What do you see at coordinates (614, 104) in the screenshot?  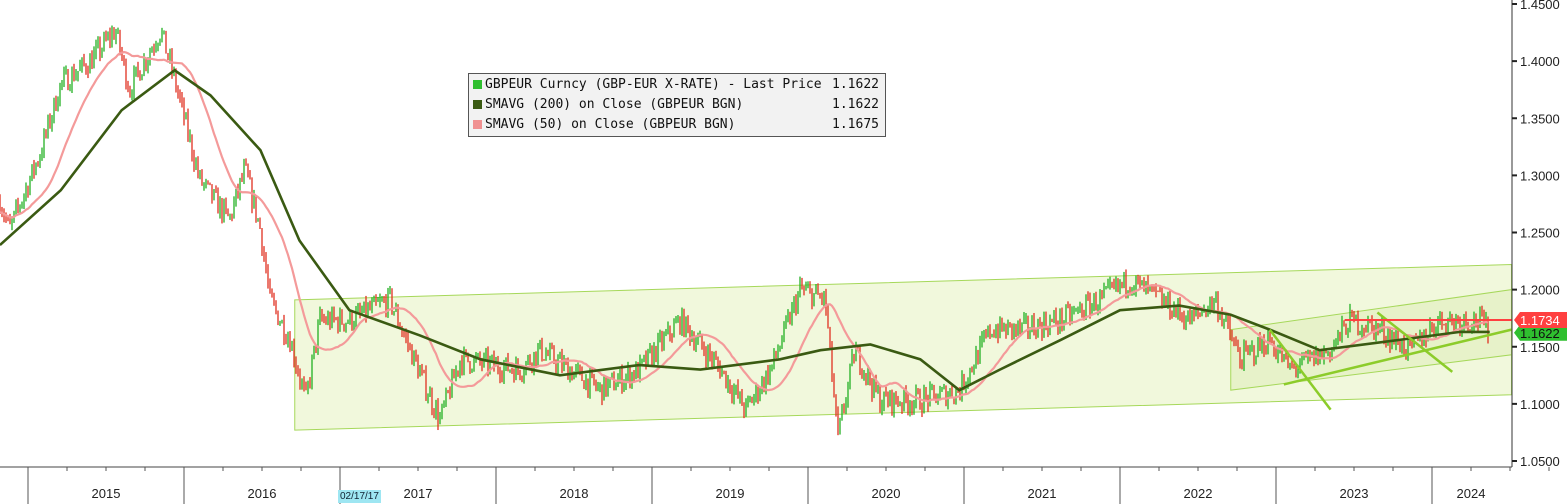 I see `legend-label: SMAVG (200) on Close (GBPEUR BGN)` at bounding box center [614, 104].